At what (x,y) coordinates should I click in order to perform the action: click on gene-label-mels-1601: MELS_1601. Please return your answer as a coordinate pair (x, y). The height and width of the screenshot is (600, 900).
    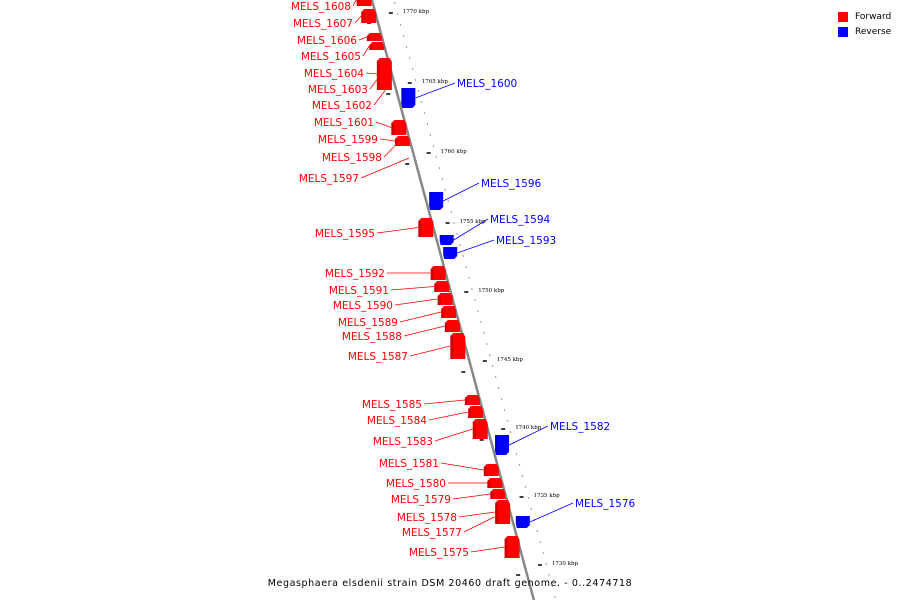
    Looking at the image, I should click on (344, 123).